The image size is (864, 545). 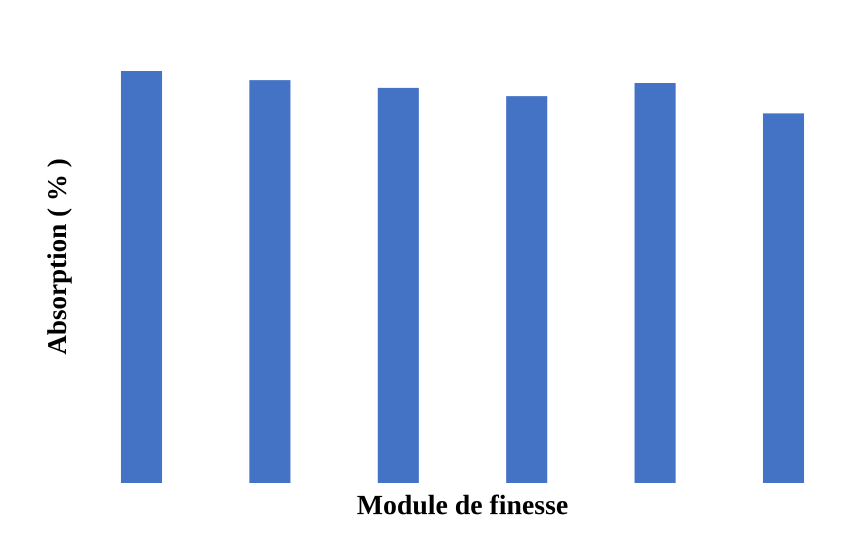 What do you see at coordinates (59, 257) in the screenshot?
I see `y-axis-title: Absorption ( % )` at bounding box center [59, 257].